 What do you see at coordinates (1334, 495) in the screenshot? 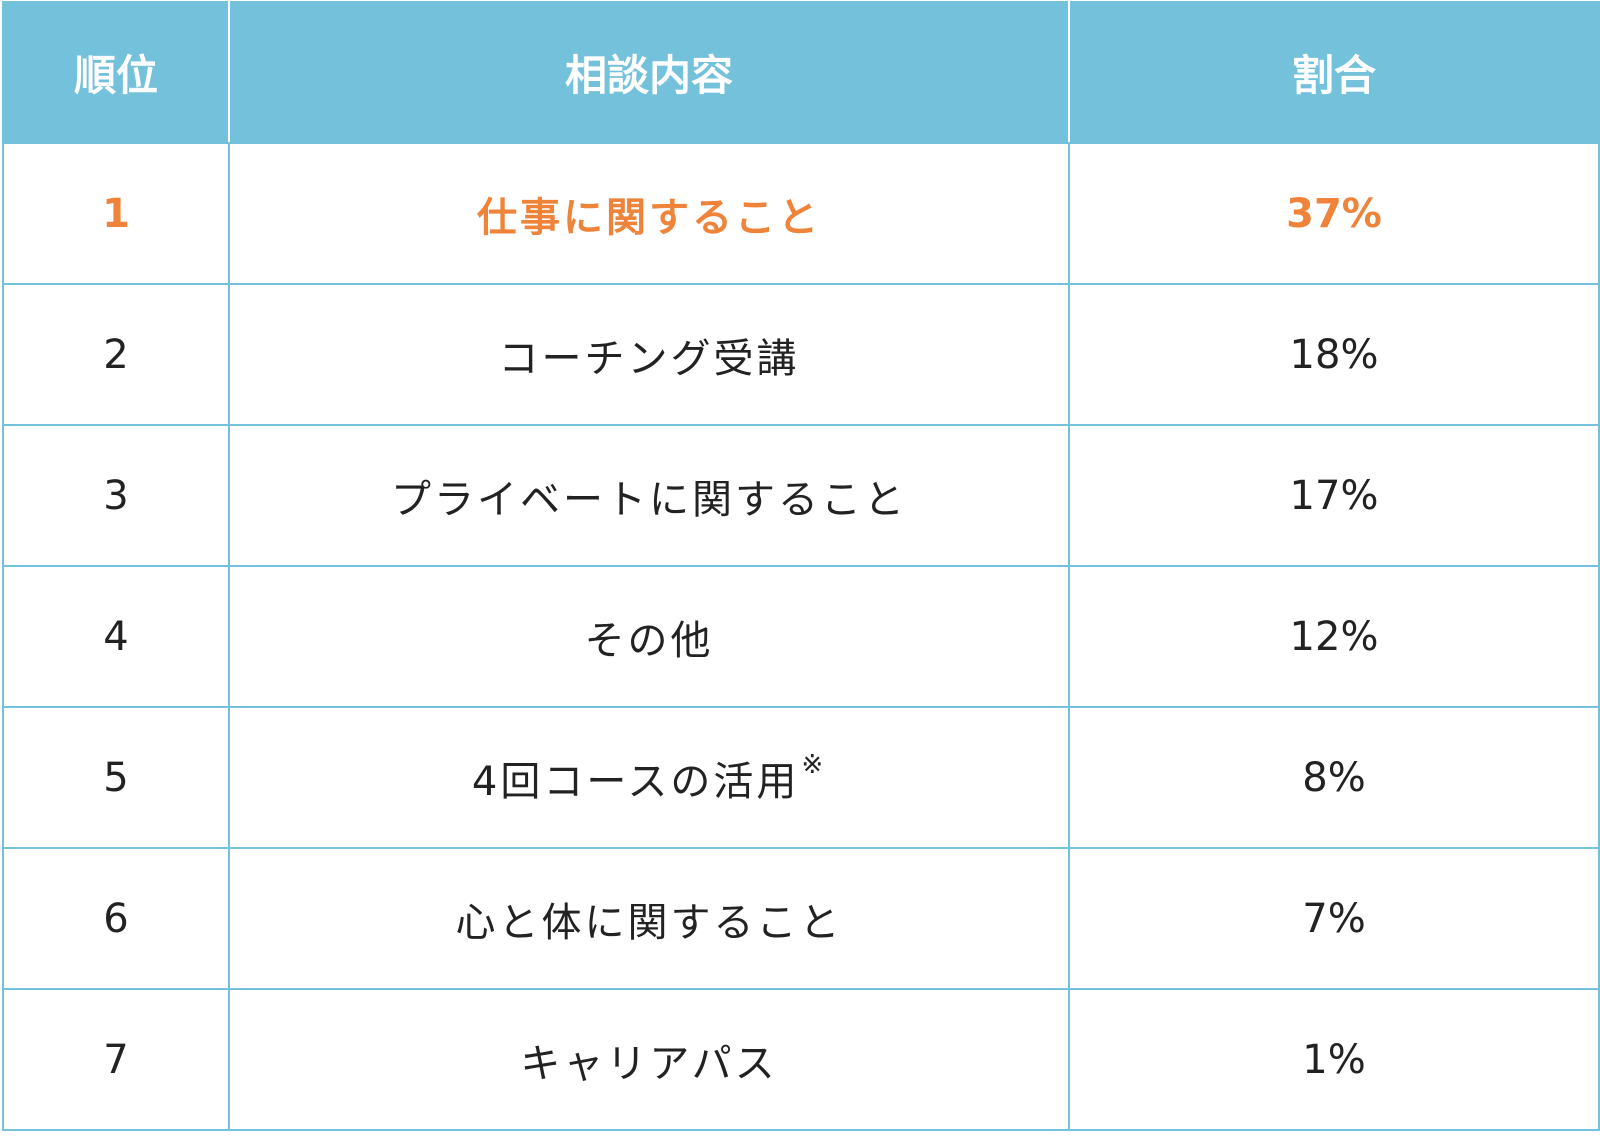
I see `share-cell: 17%` at bounding box center [1334, 495].